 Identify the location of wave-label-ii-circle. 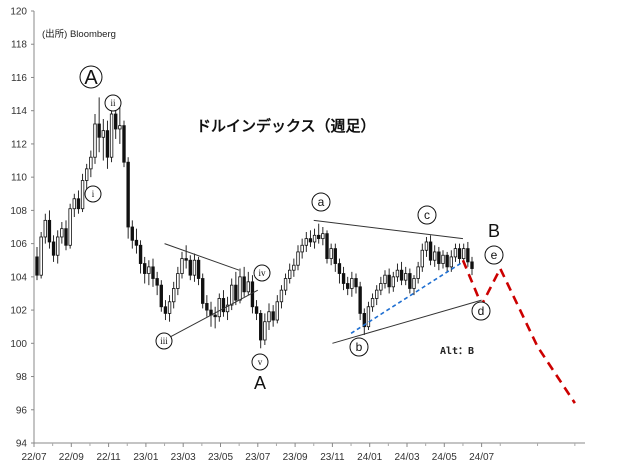
(113, 103).